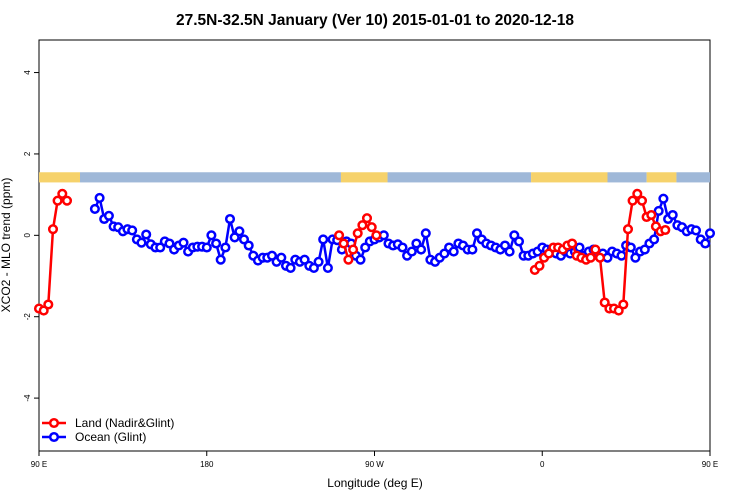 This screenshot has height=500, width=750. What do you see at coordinates (54, 437) in the screenshot?
I see `legend-ocean-marker` at bounding box center [54, 437].